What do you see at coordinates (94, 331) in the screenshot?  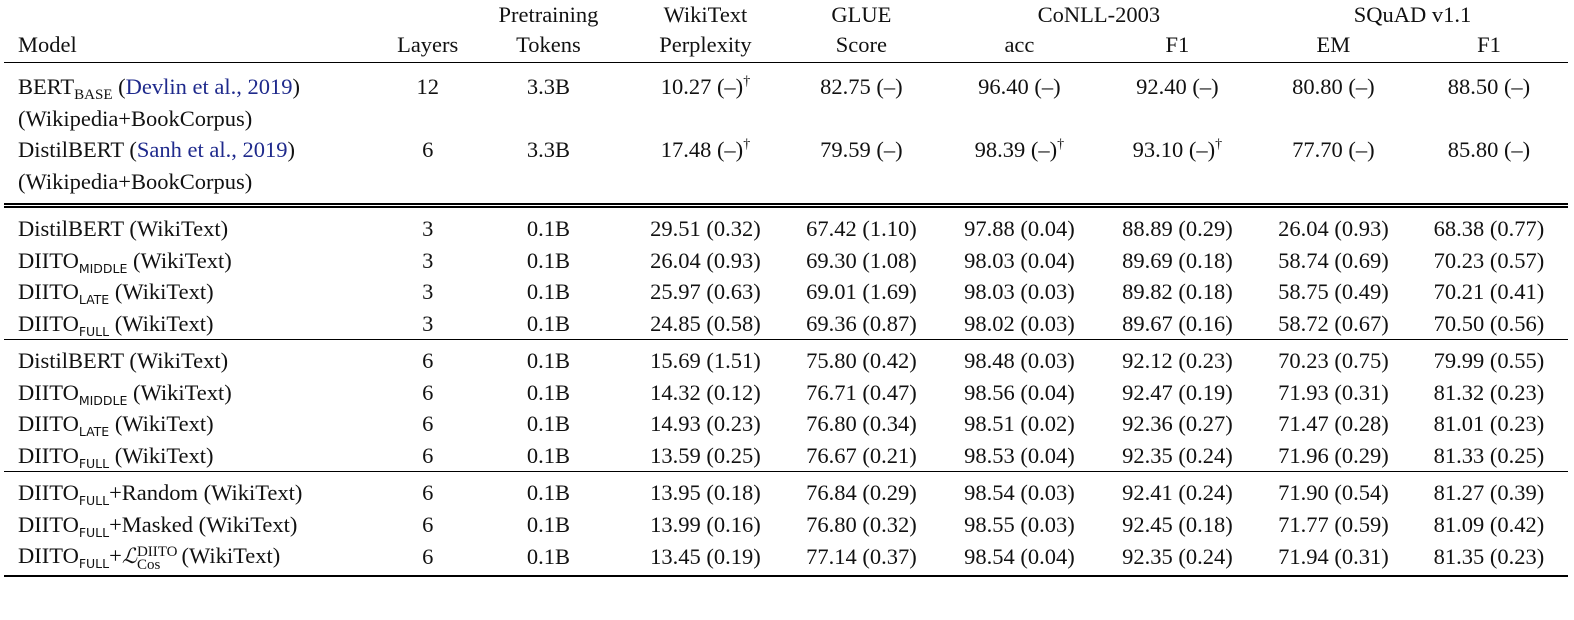 I see `model-subscript: FULL` at bounding box center [94, 331].